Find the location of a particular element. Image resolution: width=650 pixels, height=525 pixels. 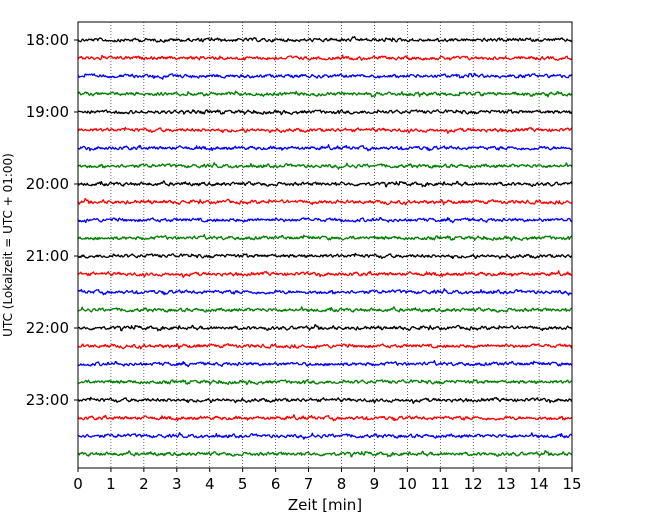

y-tick-label: 21:00 is located at coordinates (47, 256).